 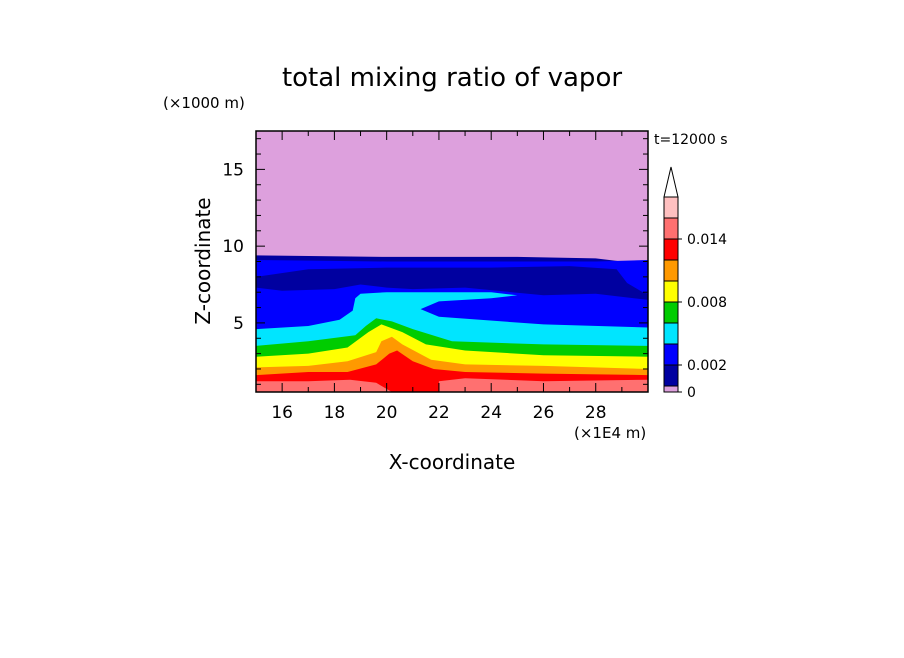 I want to click on y-tick-label: 5, so click(x=238, y=324).